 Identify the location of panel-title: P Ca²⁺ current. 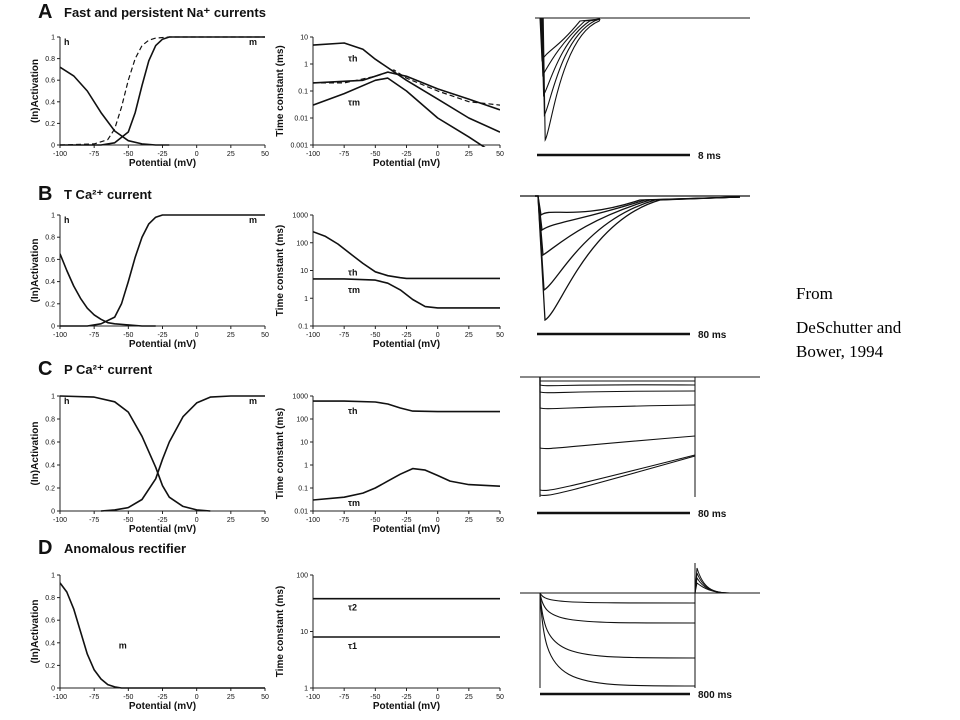
(108, 369).